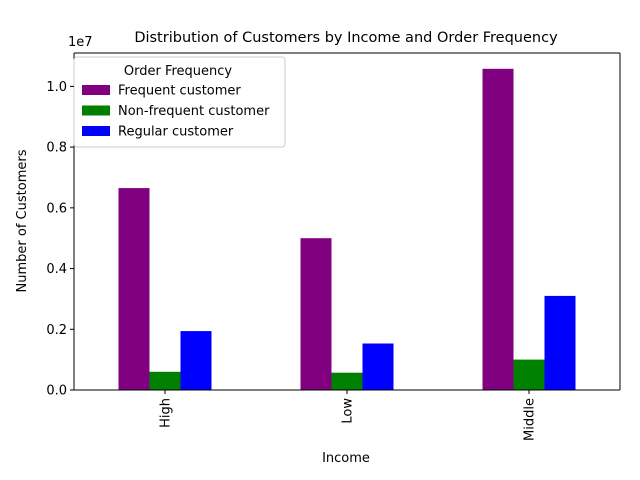 The width and height of the screenshot is (640, 480). What do you see at coordinates (166, 413) in the screenshot?
I see `x-tick-label: High` at bounding box center [166, 413].